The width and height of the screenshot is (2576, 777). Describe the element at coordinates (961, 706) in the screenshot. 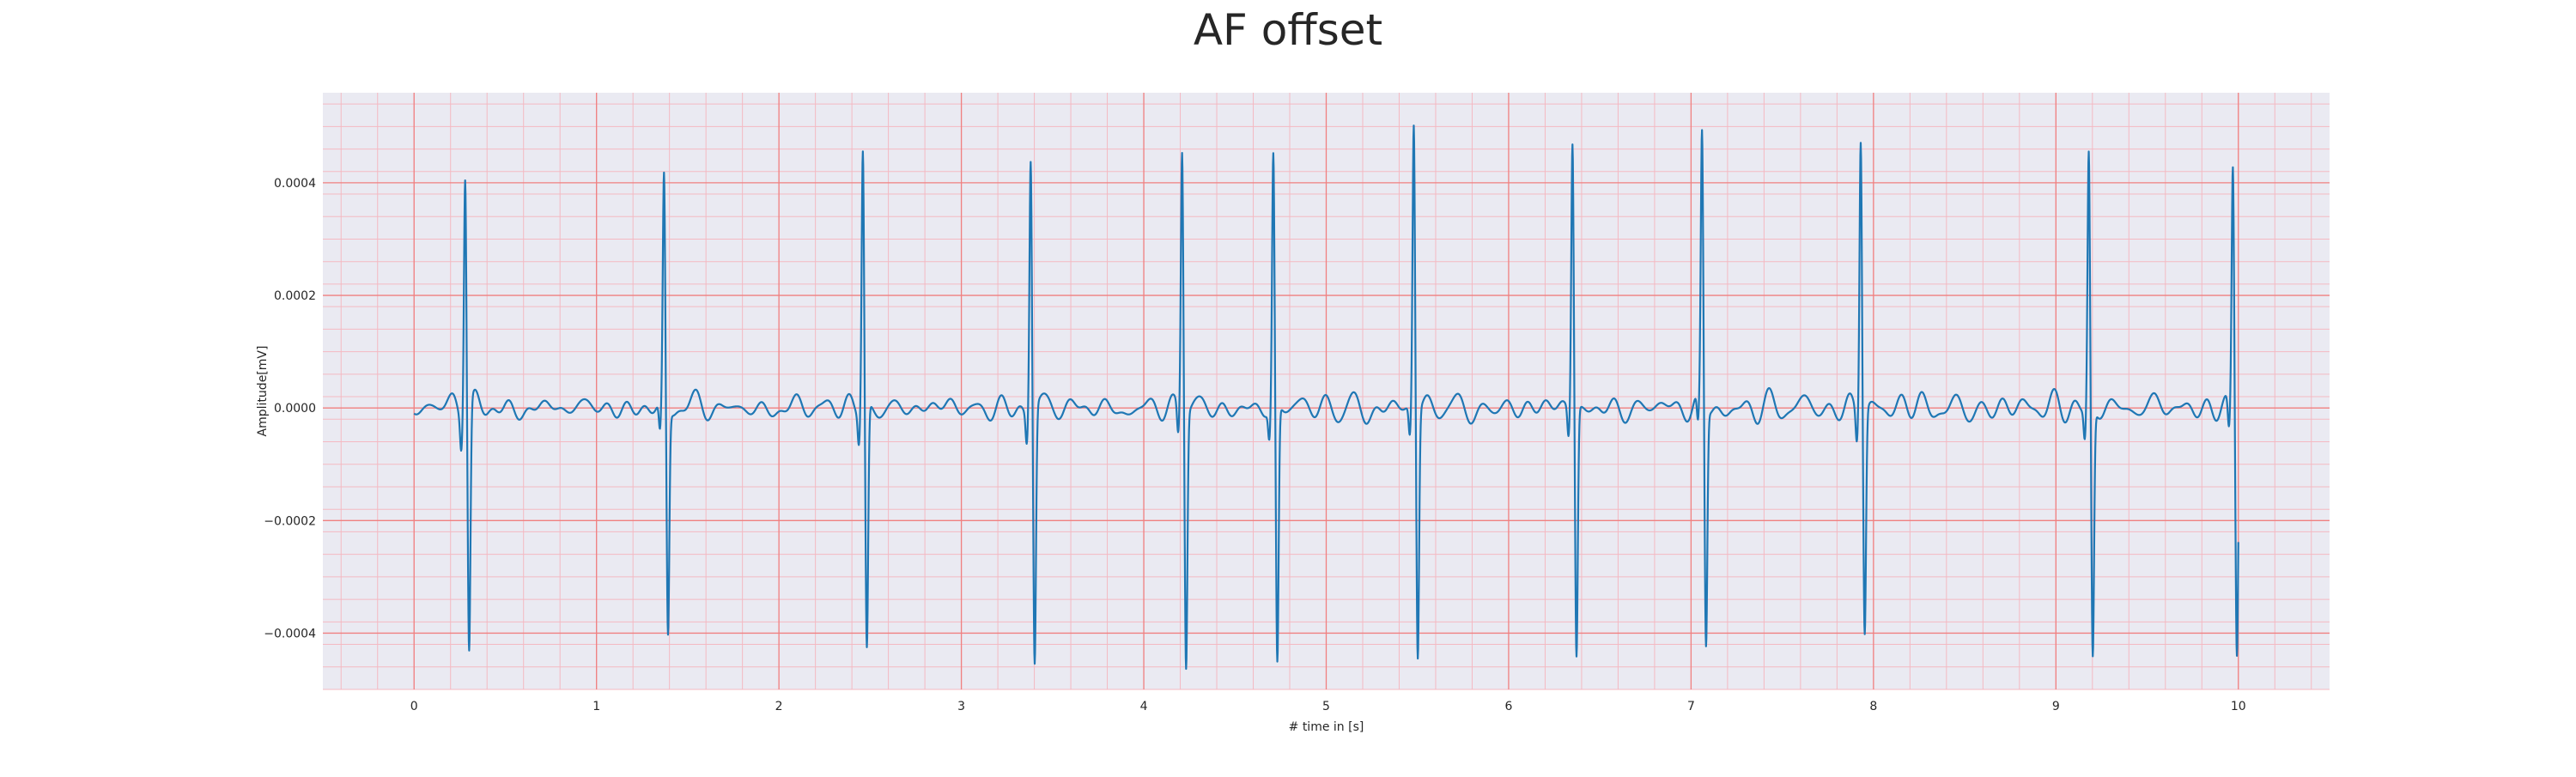

I see `x-tick-label: 3` at that location.